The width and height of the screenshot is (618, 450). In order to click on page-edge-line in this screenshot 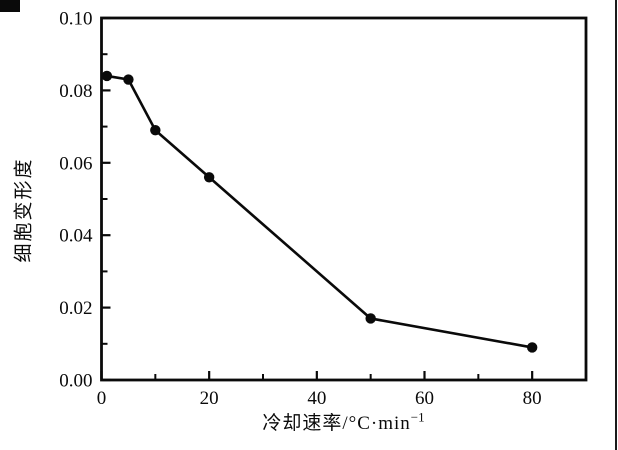, I will do `click(616, 225)`.